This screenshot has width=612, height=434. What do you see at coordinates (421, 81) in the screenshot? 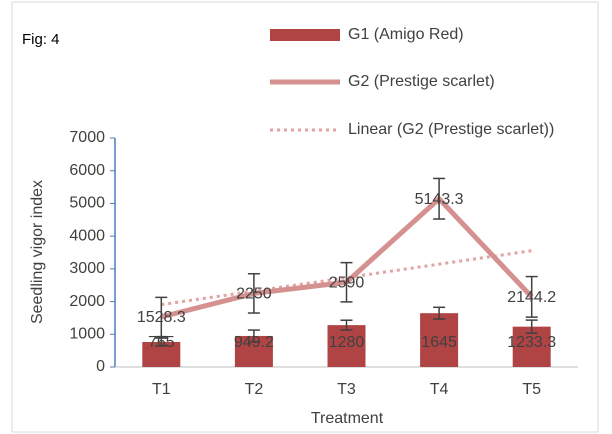
I see `legend-label: G2 (Prestige scarlet)` at bounding box center [421, 81].